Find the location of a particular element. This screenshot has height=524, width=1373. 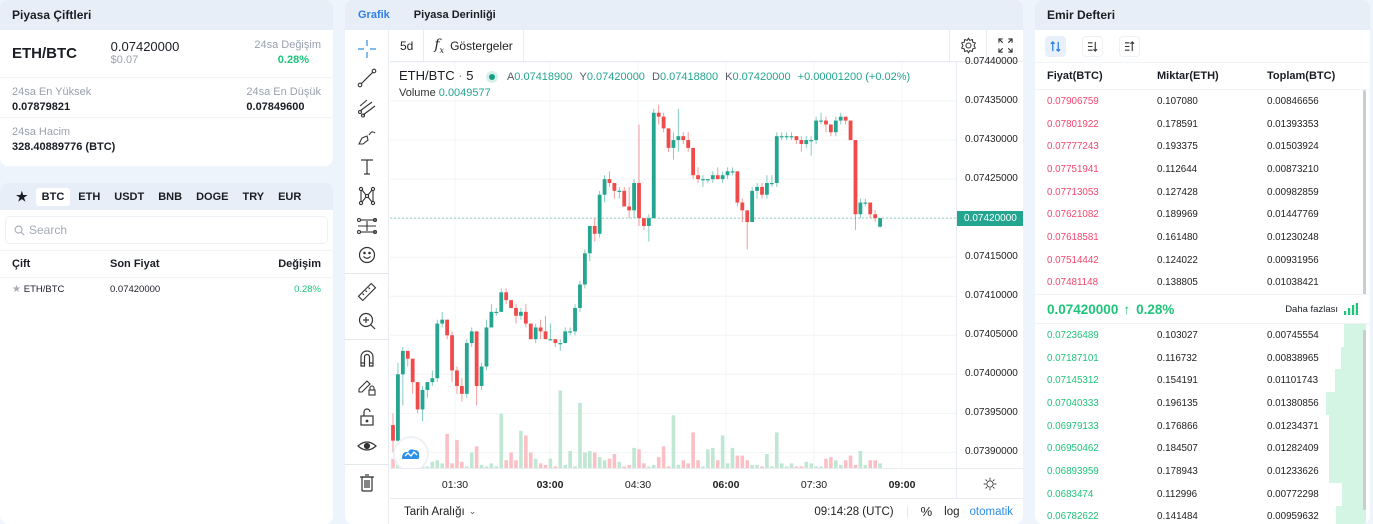

ask-row: 0.07621082 0.189969 0.01447769 is located at coordinates (1202, 214).